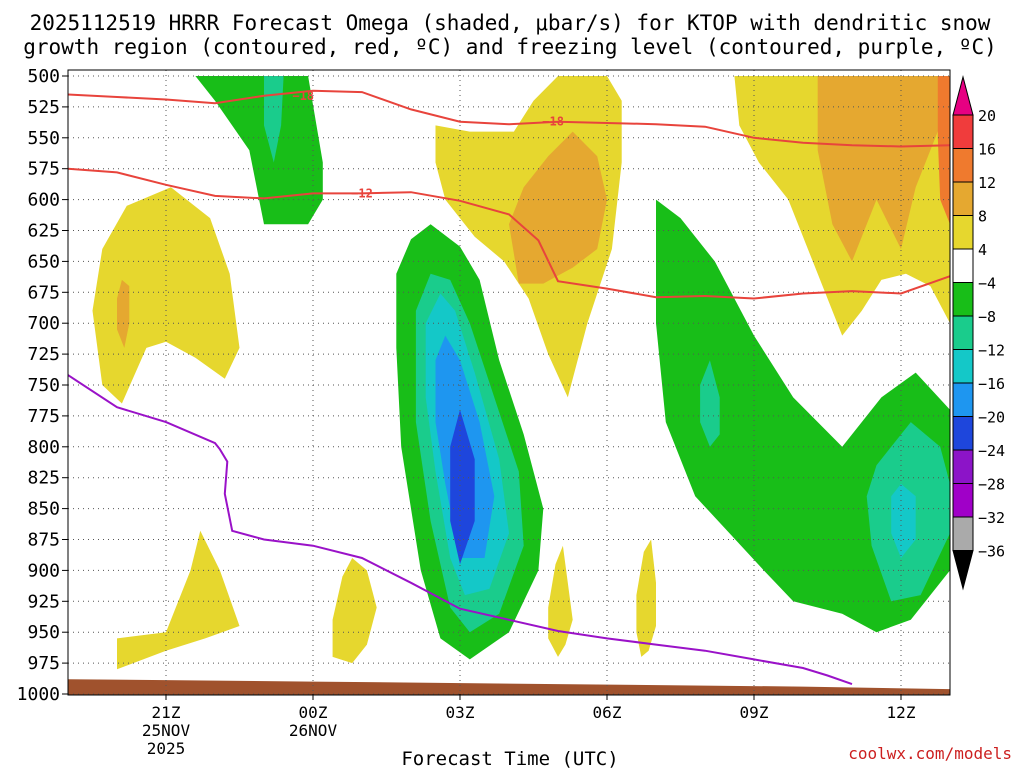  What do you see at coordinates (166, 712) in the screenshot?
I see `xtick-label-21Z: 21Z` at bounding box center [166, 712].